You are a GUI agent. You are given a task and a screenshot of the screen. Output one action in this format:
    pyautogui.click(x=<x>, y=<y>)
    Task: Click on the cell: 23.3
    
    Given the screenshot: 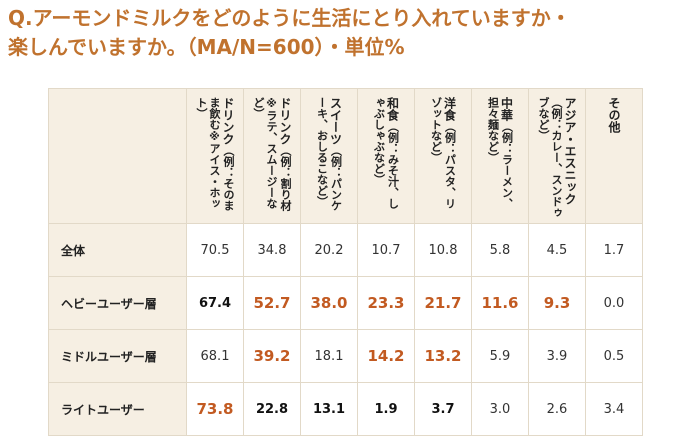 What is the action you would take?
    pyautogui.click(x=386, y=303)
    